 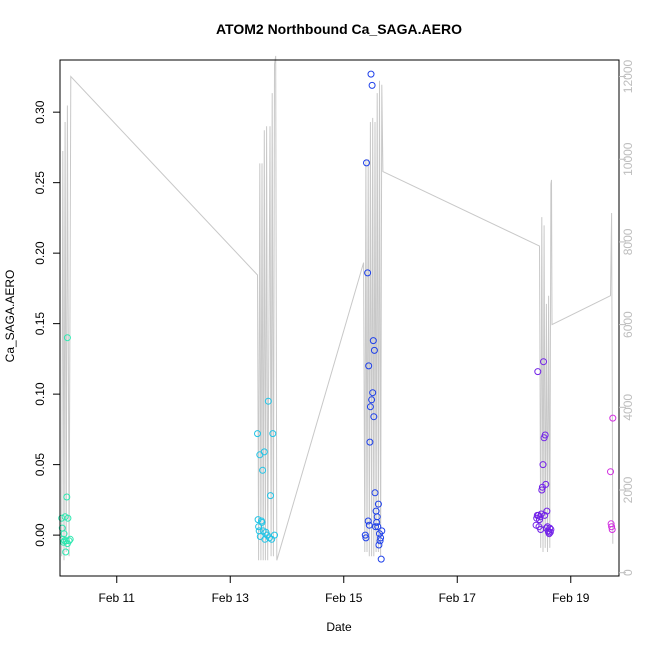 What do you see at coordinates (40, 112) in the screenshot?
I see `y-tick-label: 0.30` at bounding box center [40, 112].